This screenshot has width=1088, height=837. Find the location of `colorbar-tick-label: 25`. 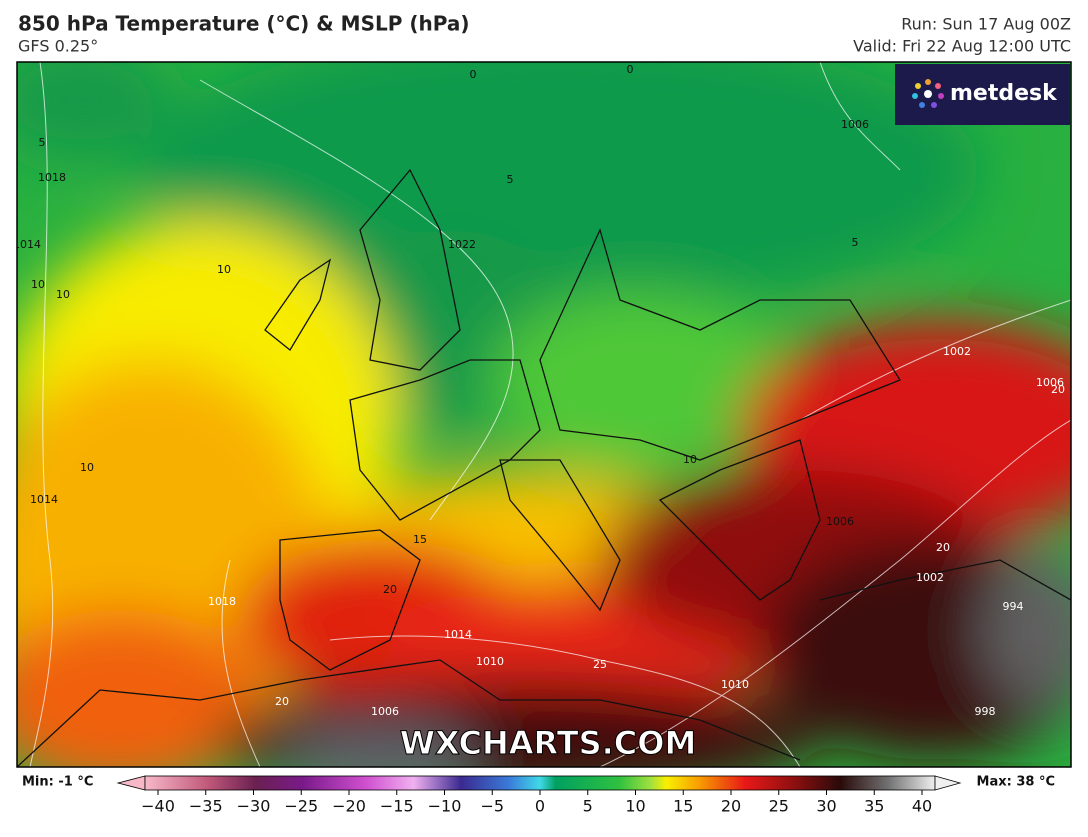

colorbar-tick-label: 25 is located at coordinates (779, 806).